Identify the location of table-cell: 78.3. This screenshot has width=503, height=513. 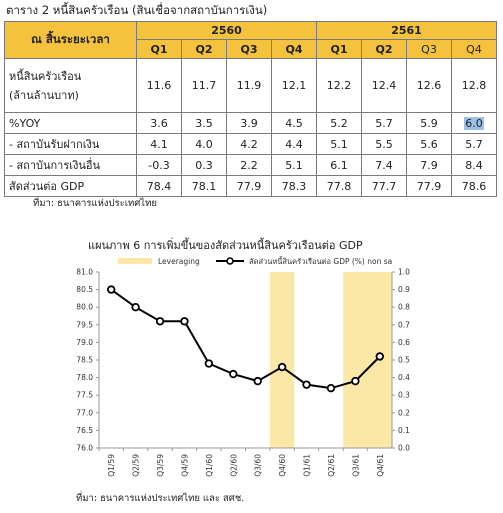
(294, 186).